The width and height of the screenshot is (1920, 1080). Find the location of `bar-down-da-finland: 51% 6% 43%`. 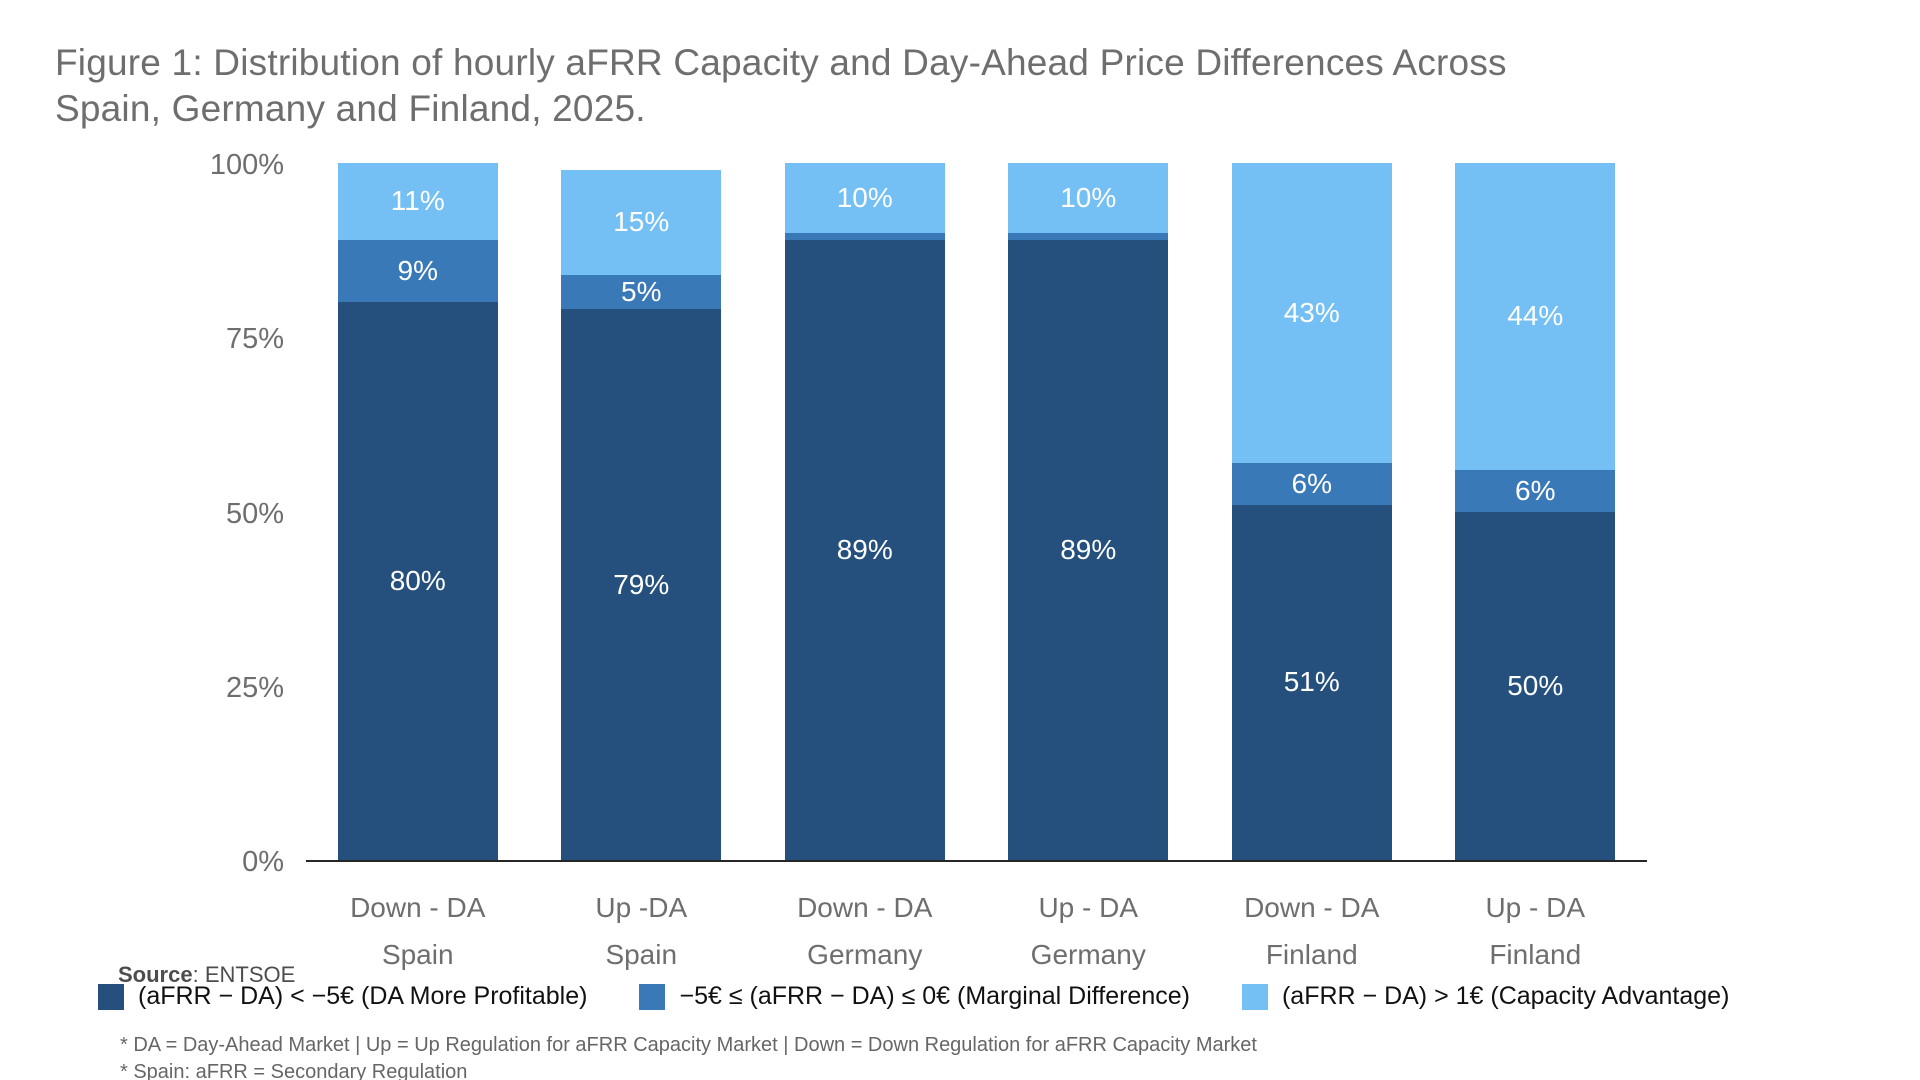

bar-down-da-finland: 51% 6% 43% is located at coordinates (1311, 511).